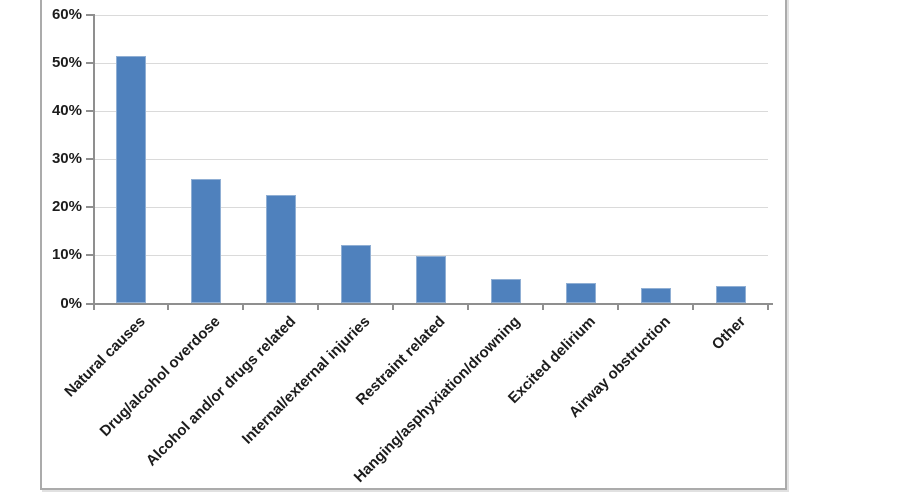  Describe the element at coordinates (66, 14) in the screenshot. I see `y-axis-label: 60%` at that location.